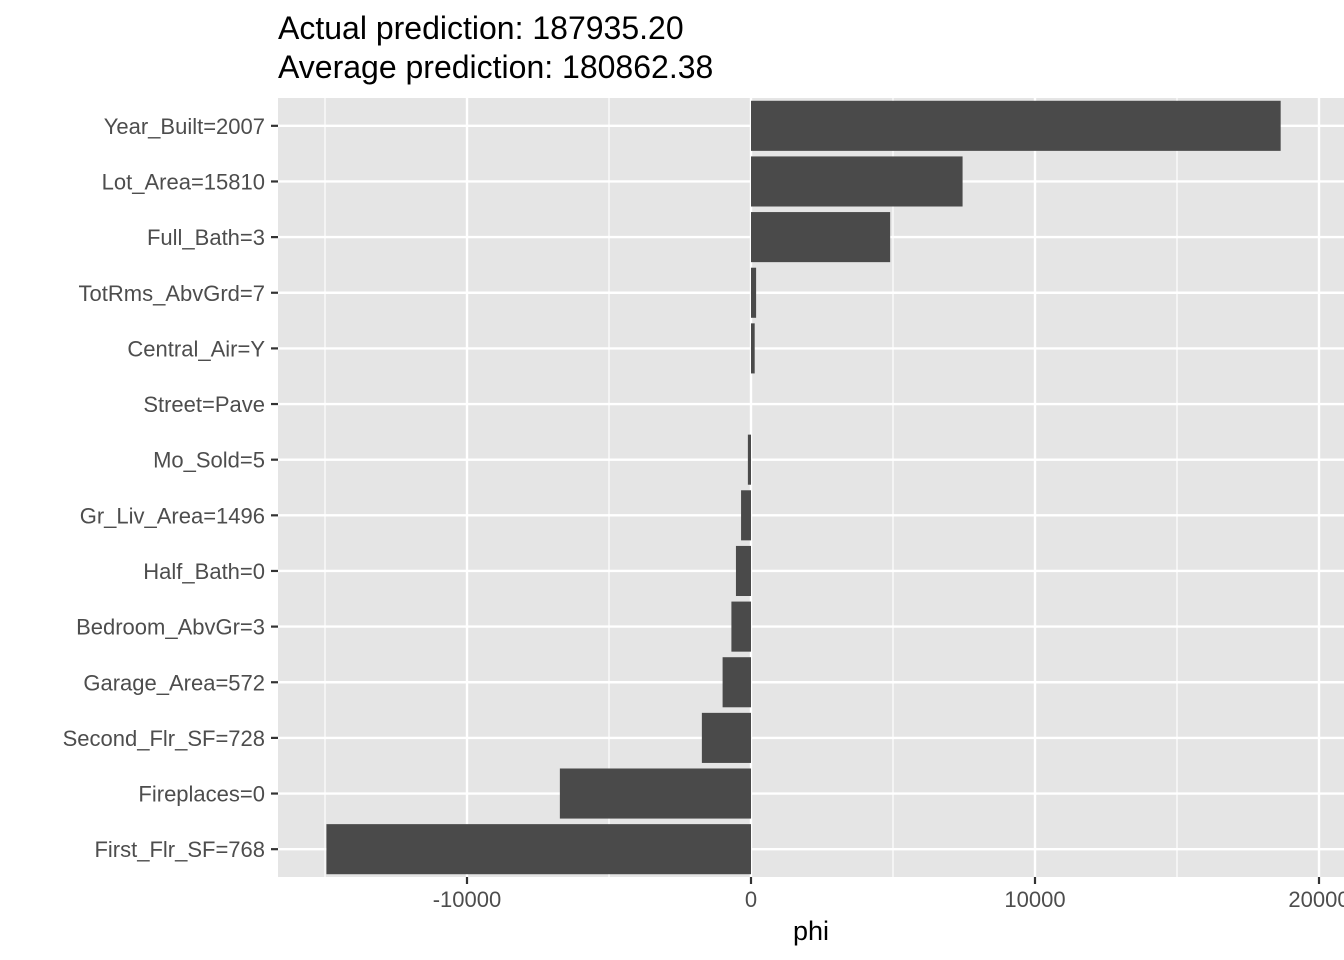 This screenshot has width=1344, height=960. Describe the element at coordinates (206, 237) in the screenshot. I see `y-tick-label: Full_Bath=3` at that location.